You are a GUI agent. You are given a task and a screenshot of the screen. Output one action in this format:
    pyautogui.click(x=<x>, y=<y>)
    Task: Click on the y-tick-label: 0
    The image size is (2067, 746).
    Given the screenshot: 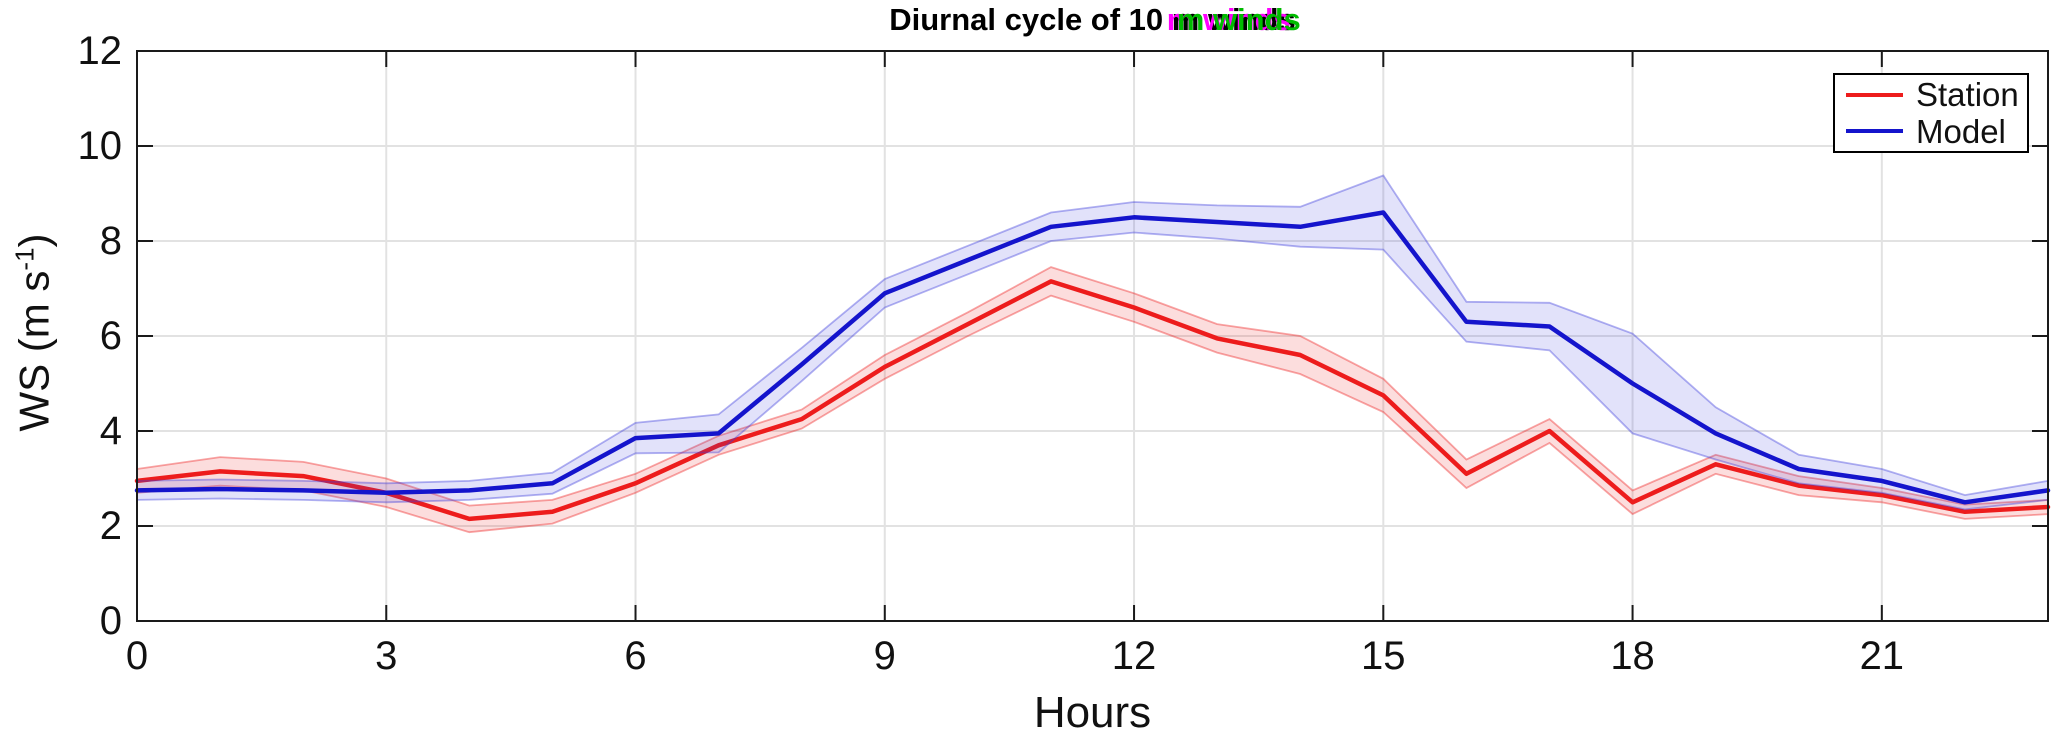 What is the action you would take?
    pyautogui.click(x=110, y=621)
    